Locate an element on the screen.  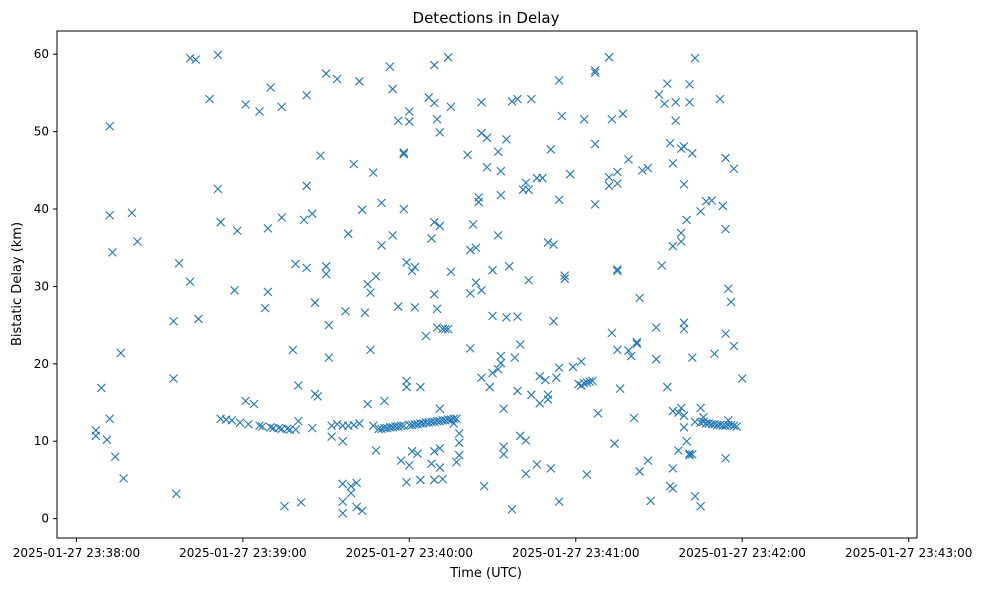
y-tick-label: 10 is located at coordinates (41, 441).